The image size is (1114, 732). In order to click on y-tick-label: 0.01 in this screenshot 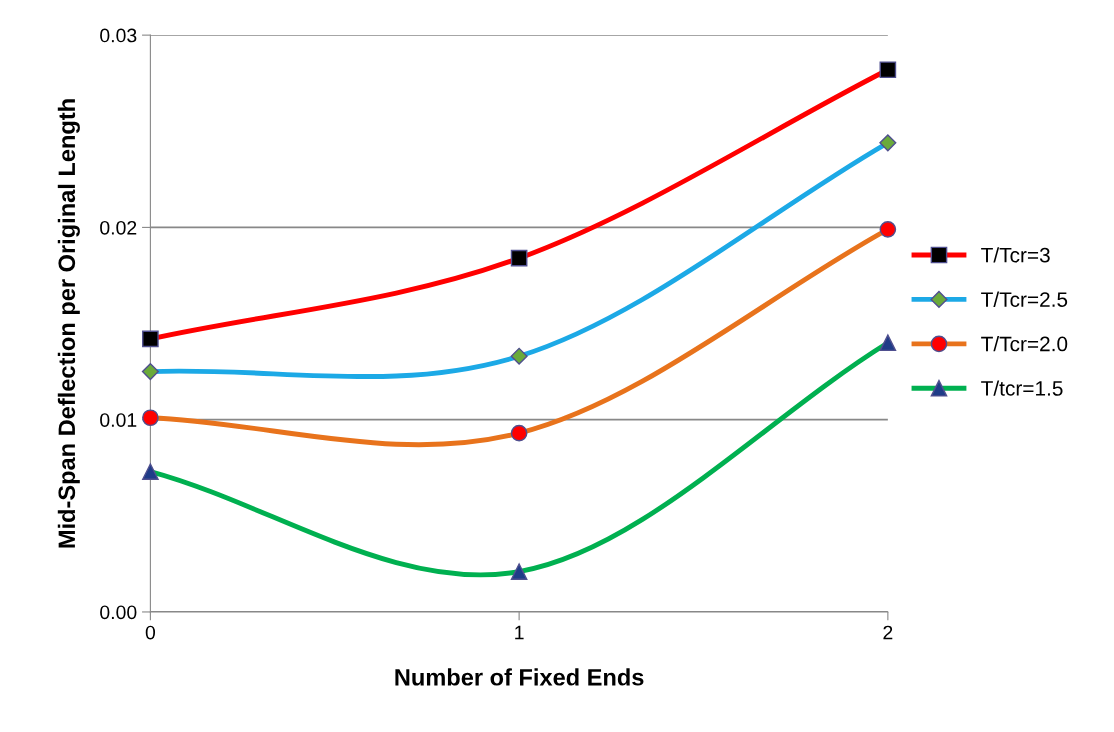, I will do `click(118, 420)`.